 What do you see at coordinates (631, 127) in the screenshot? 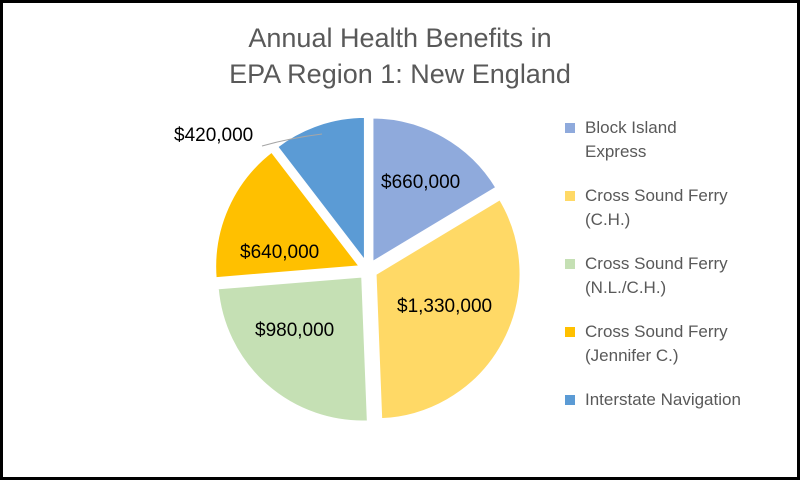
I see `legend-label: Block Island` at bounding box center [631, 127].